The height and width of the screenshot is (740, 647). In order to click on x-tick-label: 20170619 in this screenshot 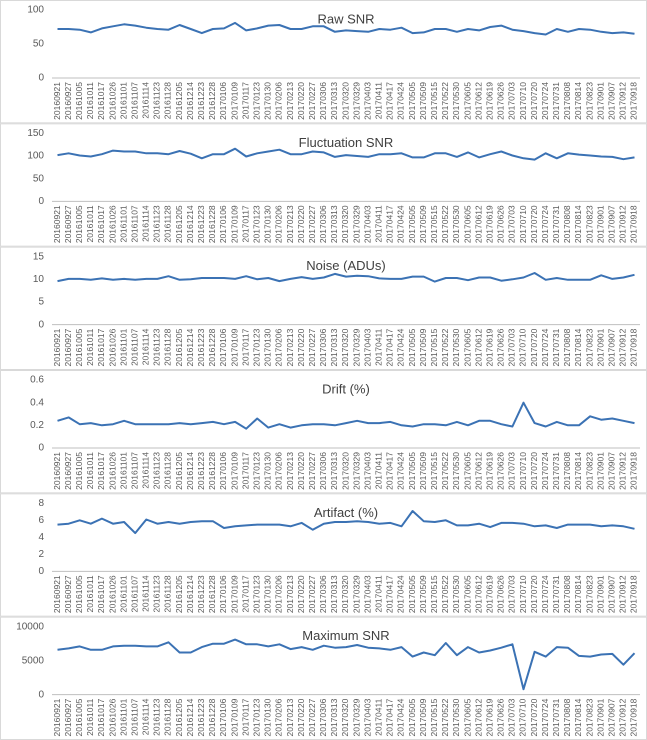, I will do `click(489, 101)`.